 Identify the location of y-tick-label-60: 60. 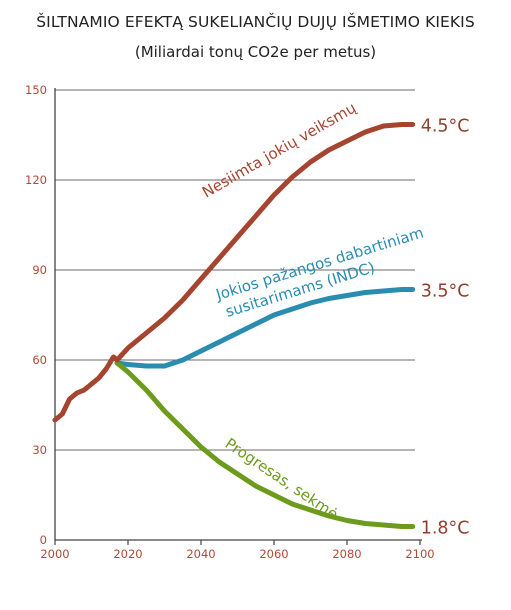
(39, 360).